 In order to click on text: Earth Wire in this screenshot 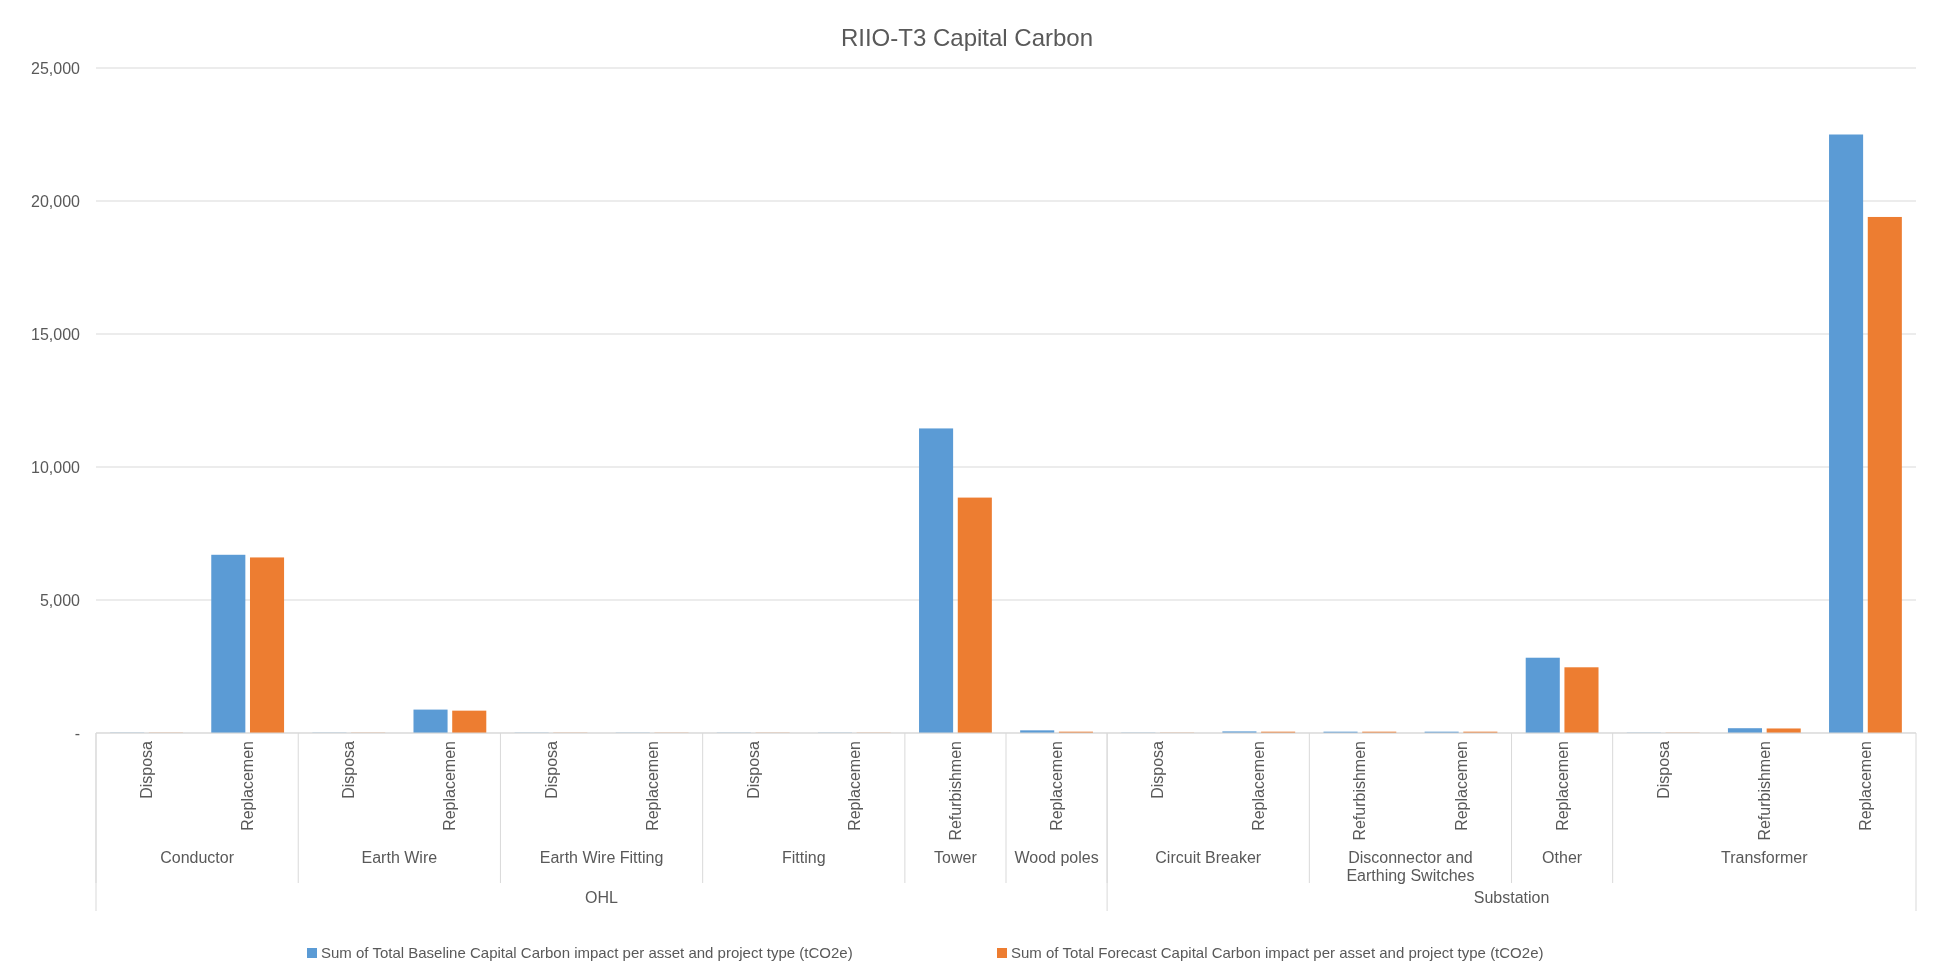, I will do `click(399, 857)`.